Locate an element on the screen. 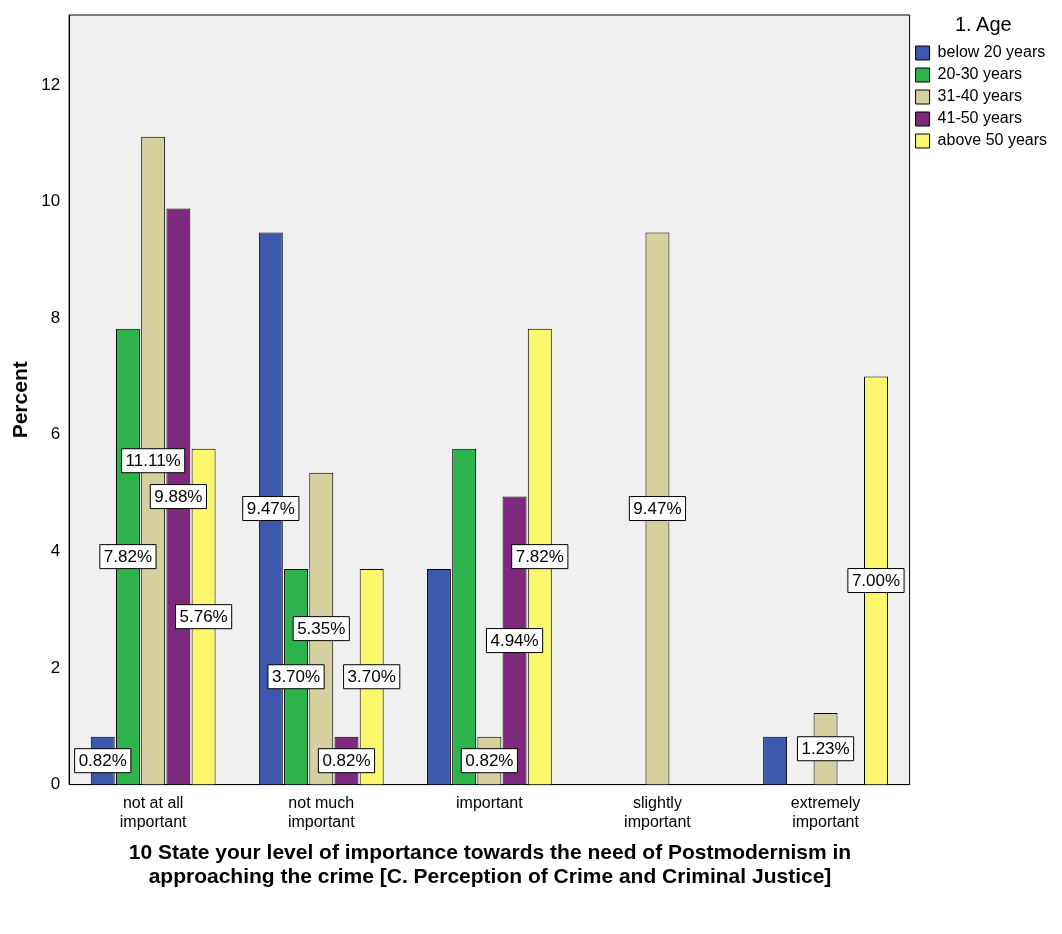 This screenshot has height=934, width=1062. legend-label: 31-40 years is located at coordinates (980, 96).